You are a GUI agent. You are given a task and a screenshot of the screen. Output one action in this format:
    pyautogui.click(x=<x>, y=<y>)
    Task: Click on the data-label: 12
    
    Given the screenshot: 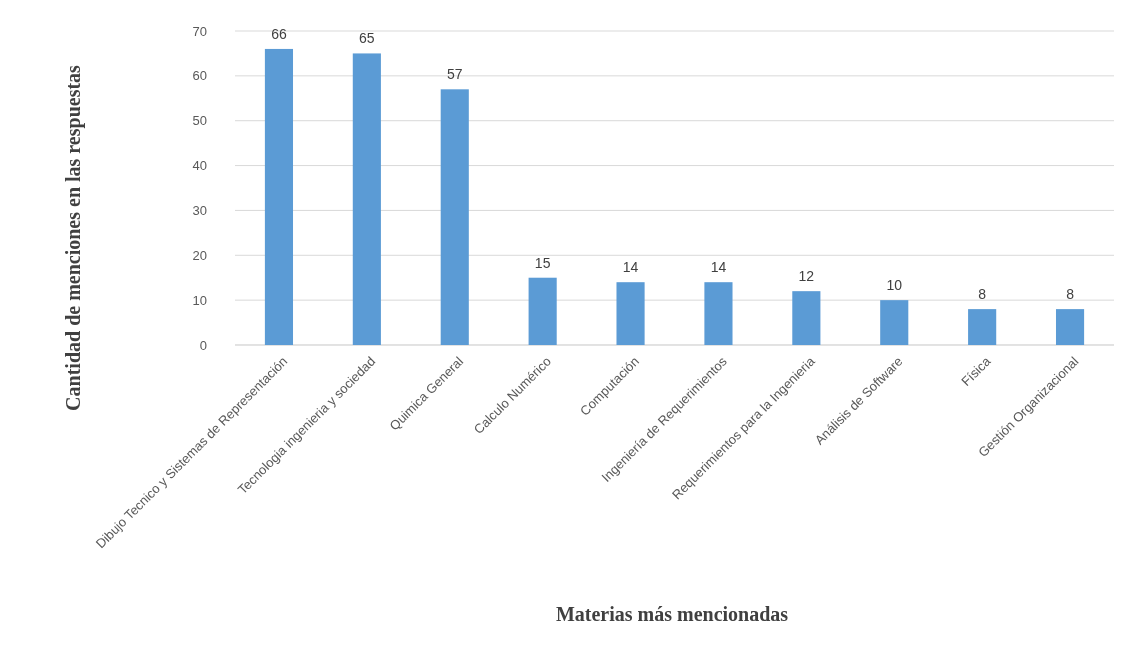 What is the action you would take?
    pyautogui.click(x=806, y=276)
    